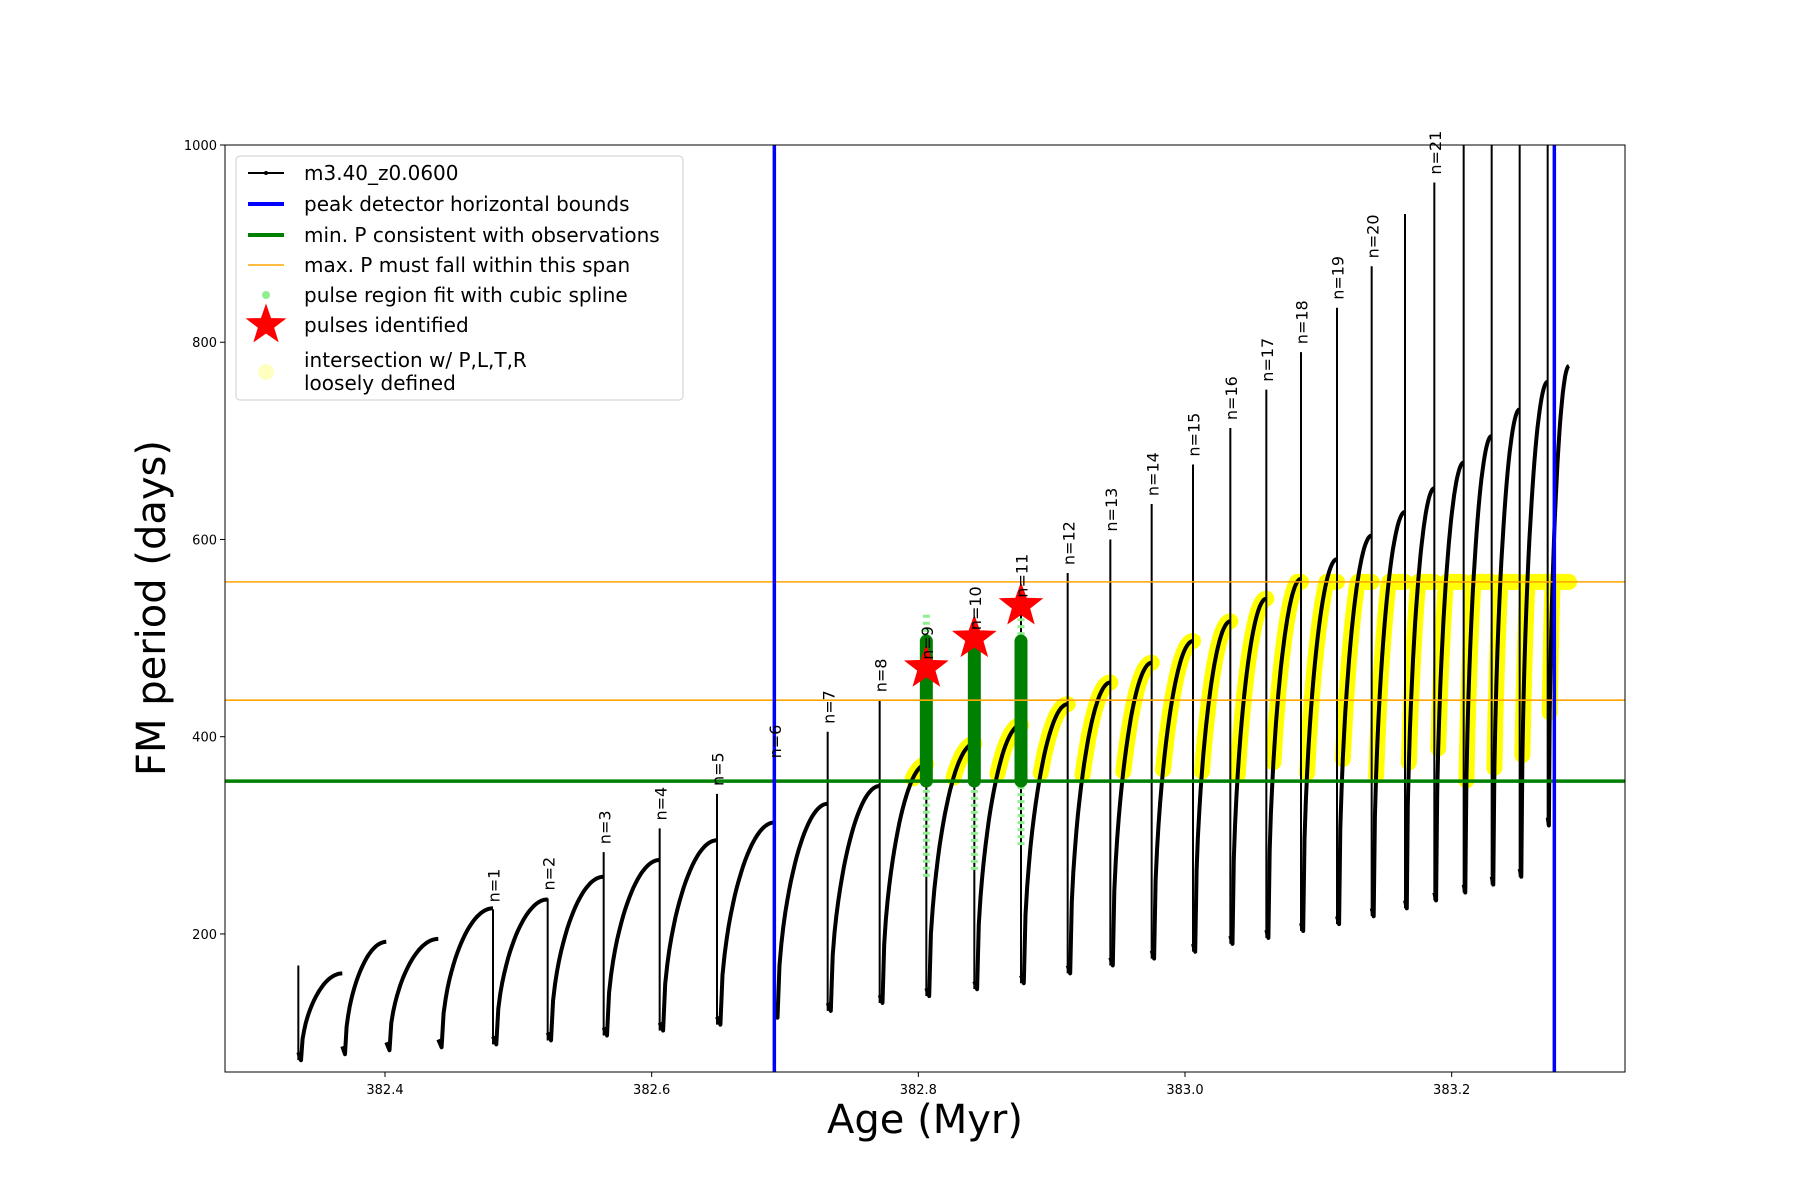 The width and height of the screenshot is (1800, 1200). I want to click on pulse-label: n=15, so click(1194, 435).